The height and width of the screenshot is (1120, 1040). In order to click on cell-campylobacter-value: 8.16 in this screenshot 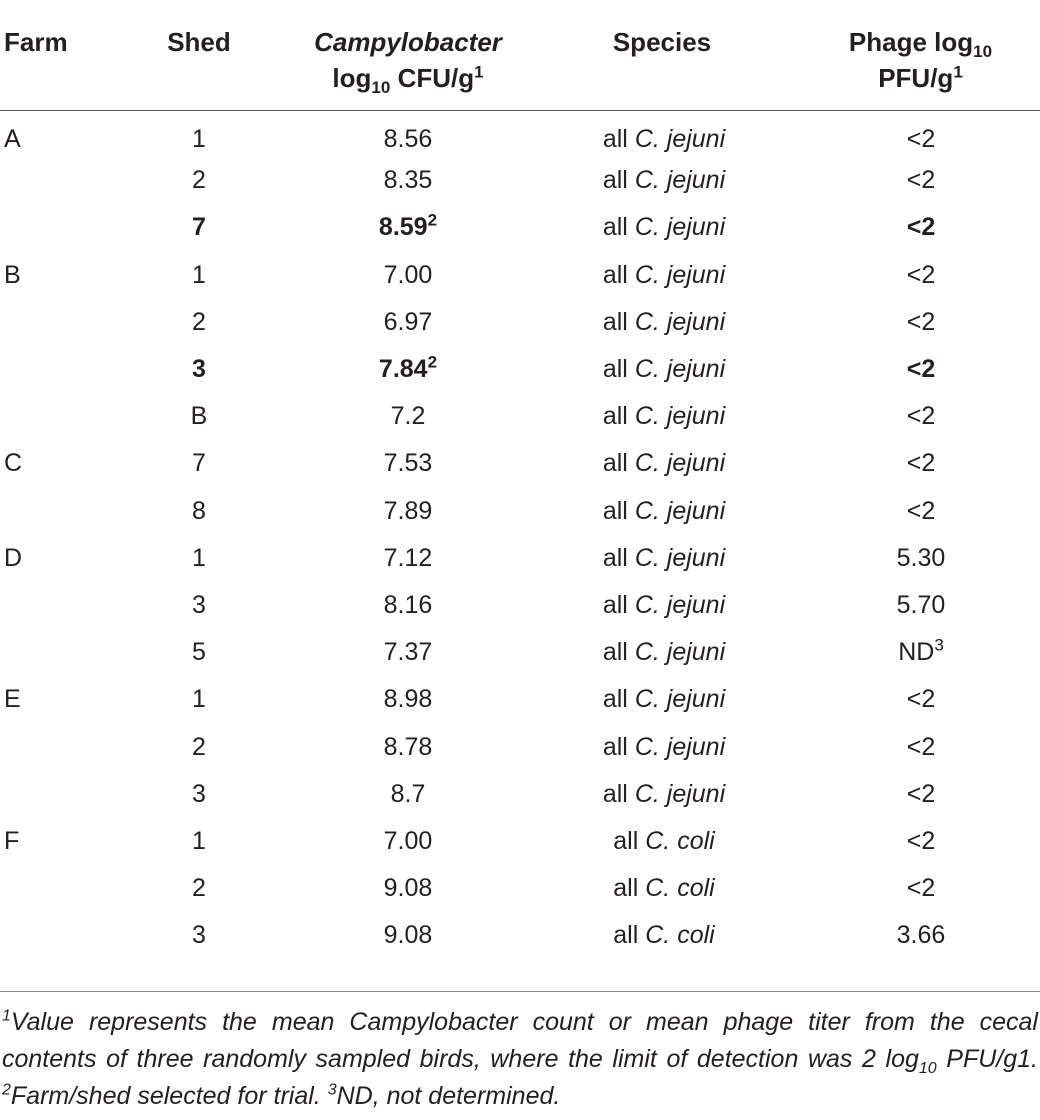, I will do `click(408, 604)`.